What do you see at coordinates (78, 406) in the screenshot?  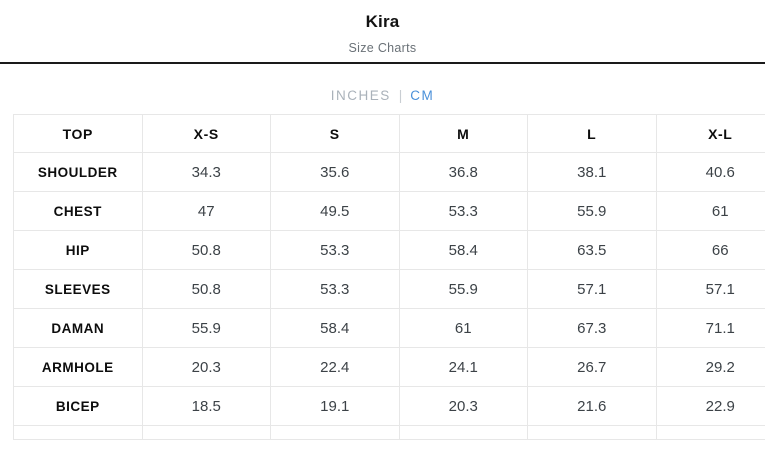 I see `row-label-bicep: BICEP` at bounding box center [78, 406].